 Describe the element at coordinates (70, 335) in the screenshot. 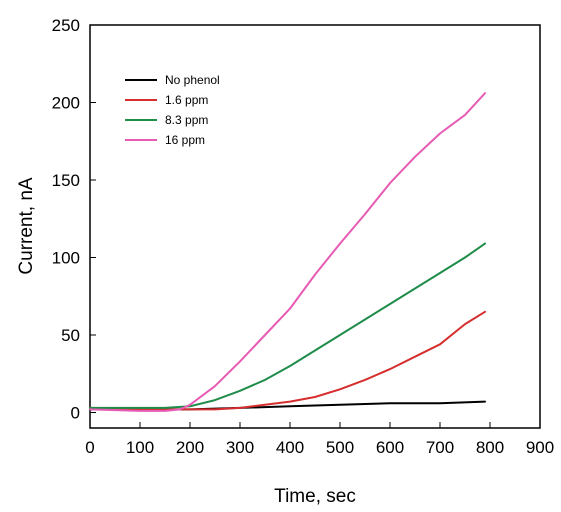

I see `y-tick-label: 50` at that location.